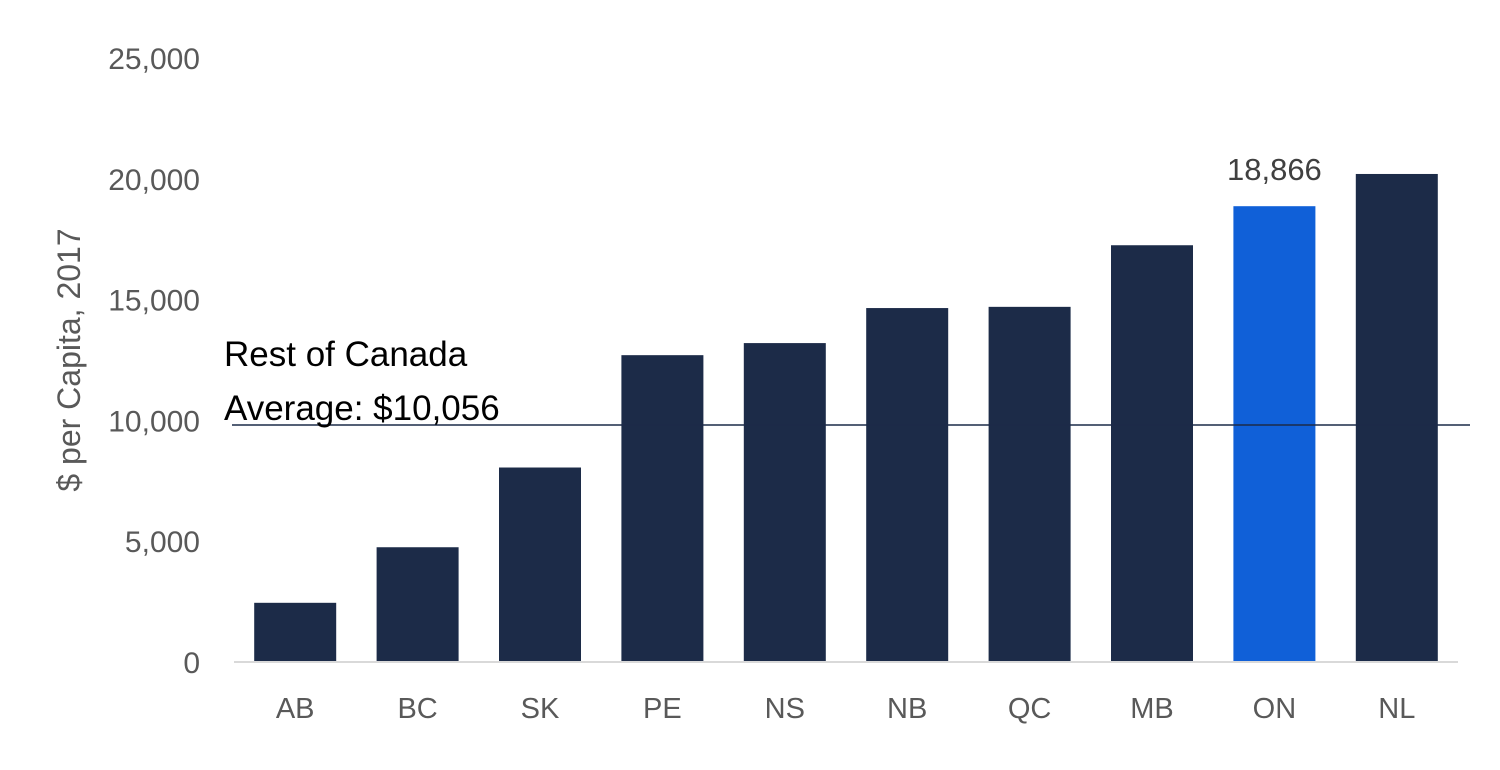  I want to click on y-tick-label: 15,000, so click(154, 301).